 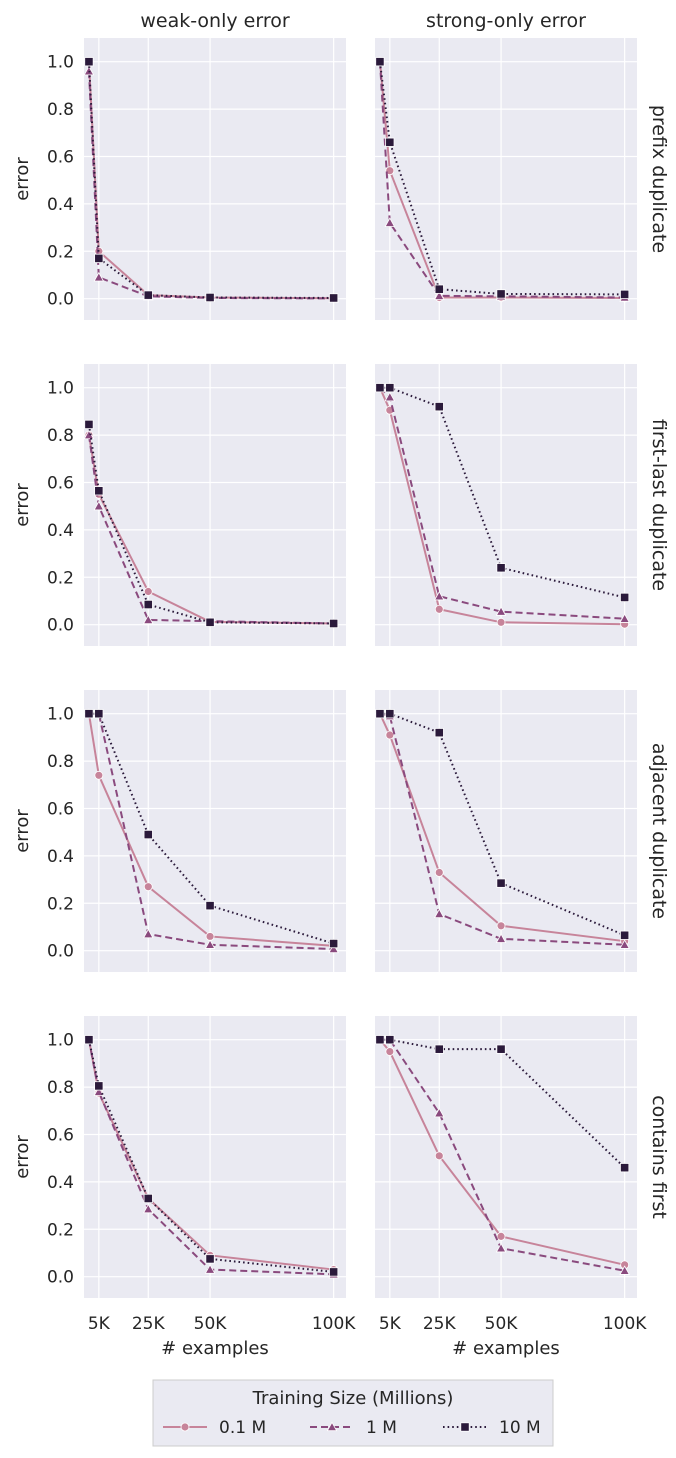 I want to click on x-tick-label: 100K, so click(x=334, y=1324).